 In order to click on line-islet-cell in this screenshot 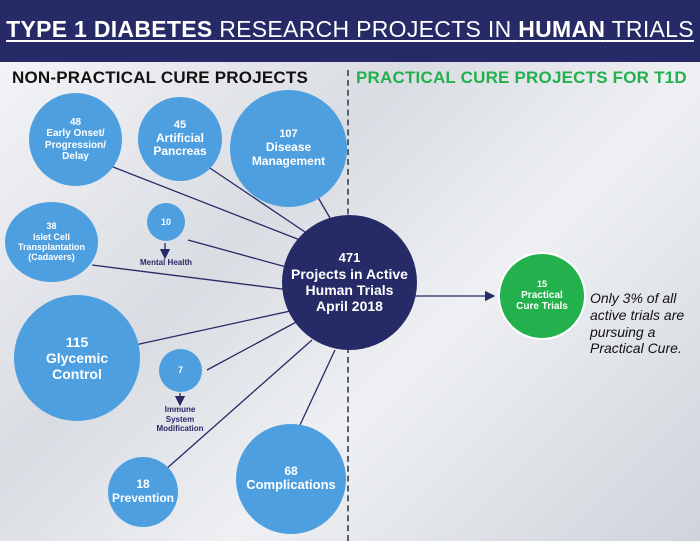, I will do `click(191, 277)`.